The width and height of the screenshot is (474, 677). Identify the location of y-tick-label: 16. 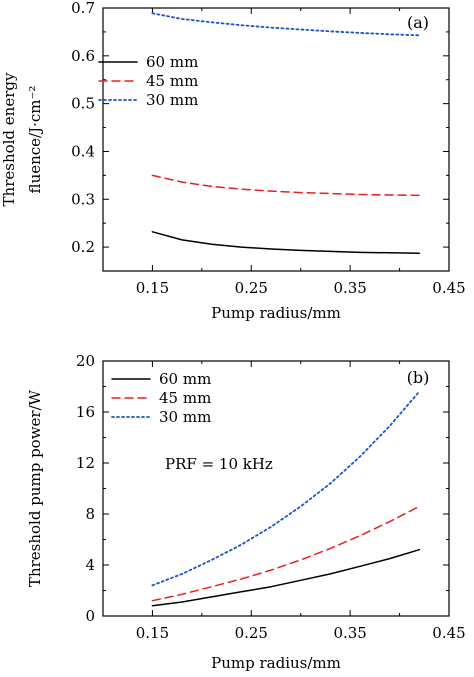
(85, 412).